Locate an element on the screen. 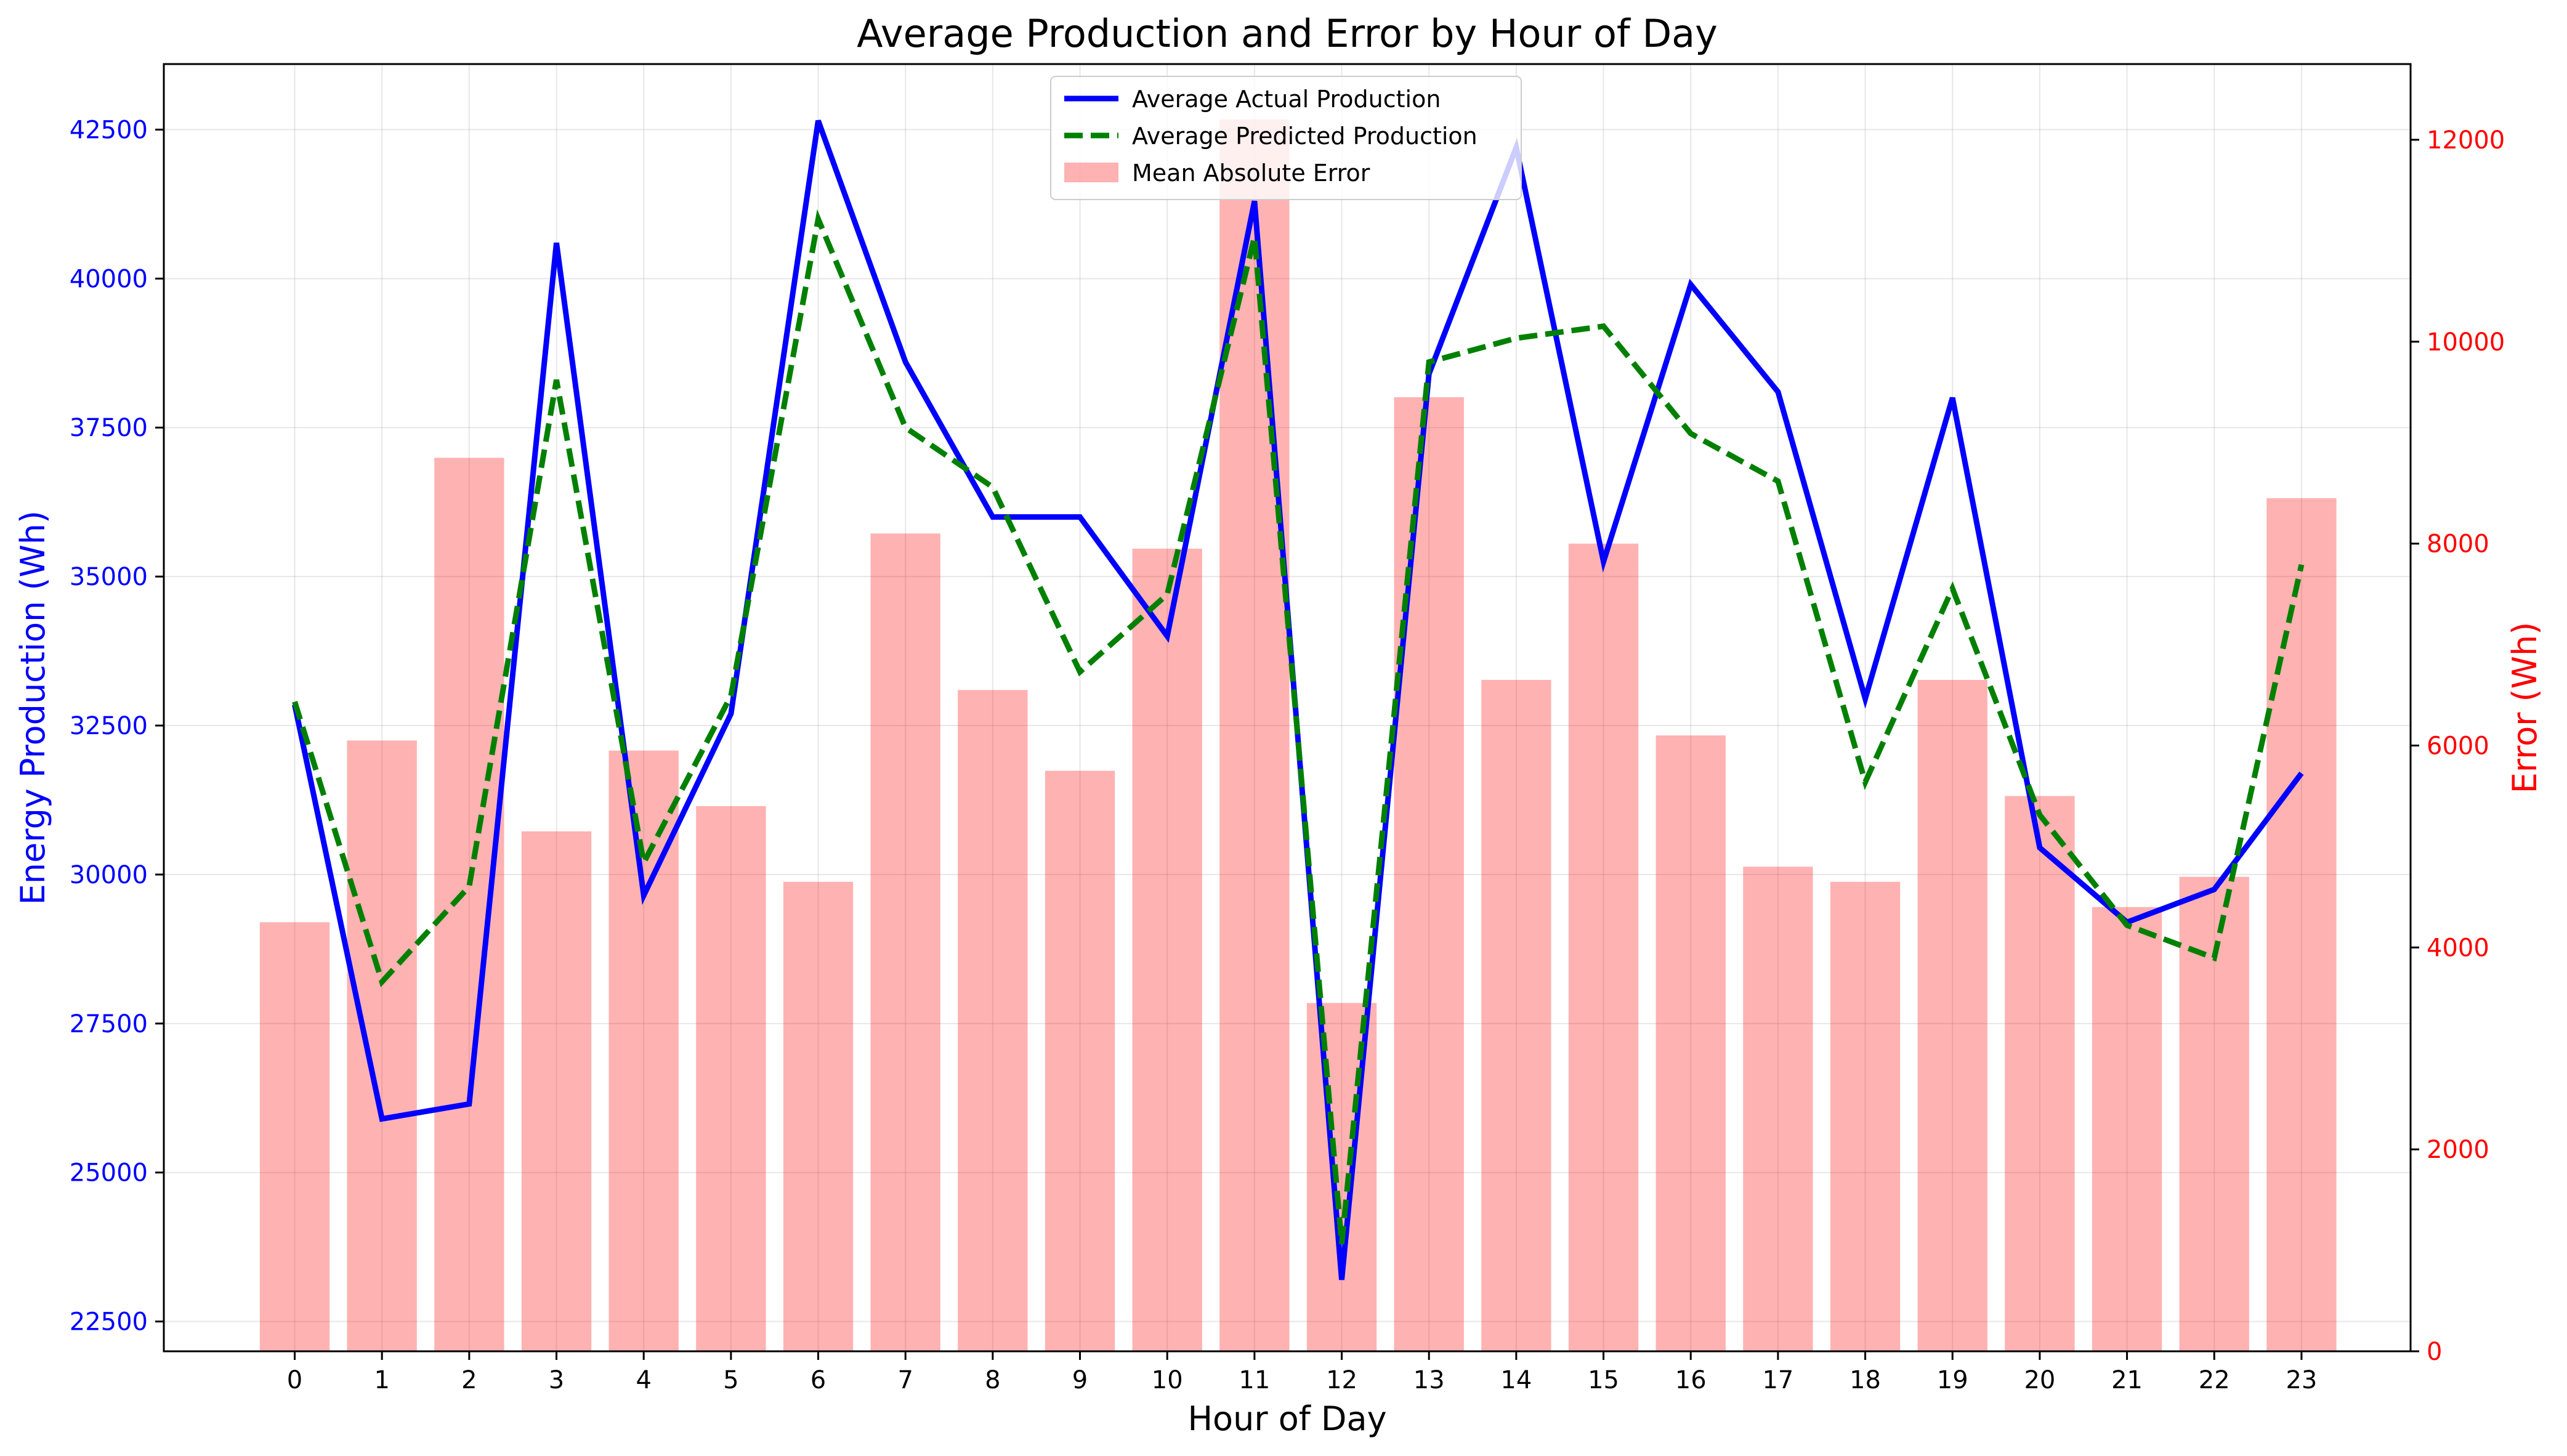 The height and width of the screenshot is (1456, 2567). x-tick-label: 12 is located at coordinates (1342, 1380).